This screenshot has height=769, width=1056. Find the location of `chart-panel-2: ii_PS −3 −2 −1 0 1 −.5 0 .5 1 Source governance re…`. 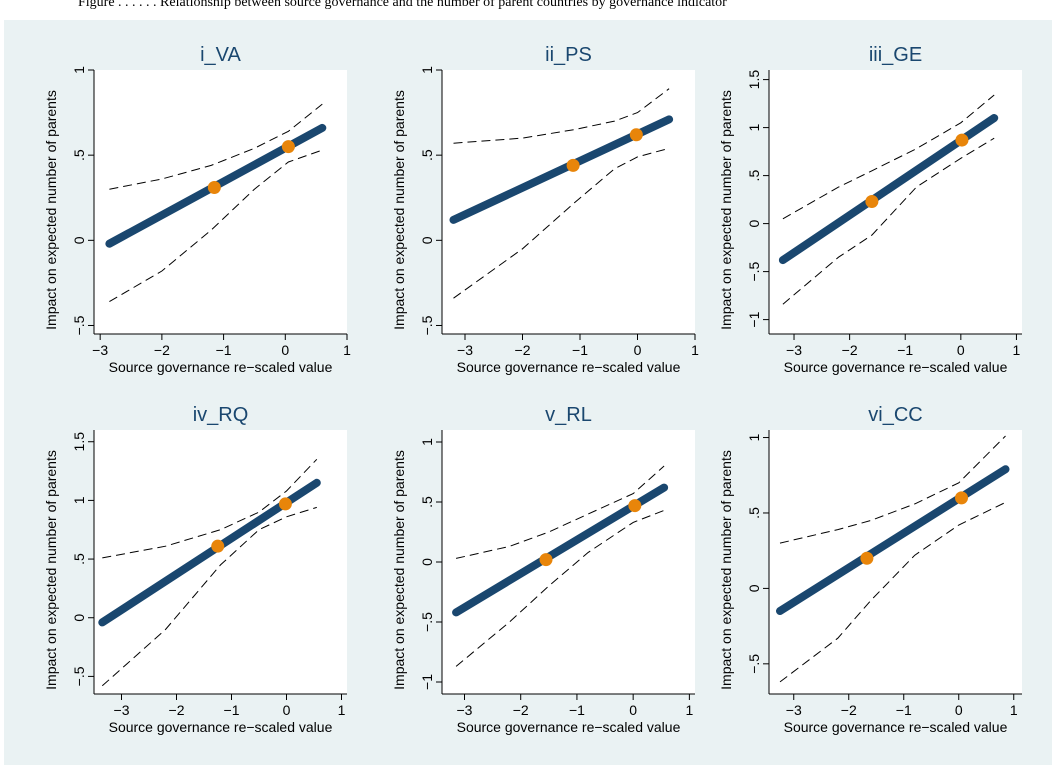

chart-panel-2: ii_PS −3 −2 −1 0 1 −.5 0 .5 1 Source governance re… is located at coordinates (545, 209).